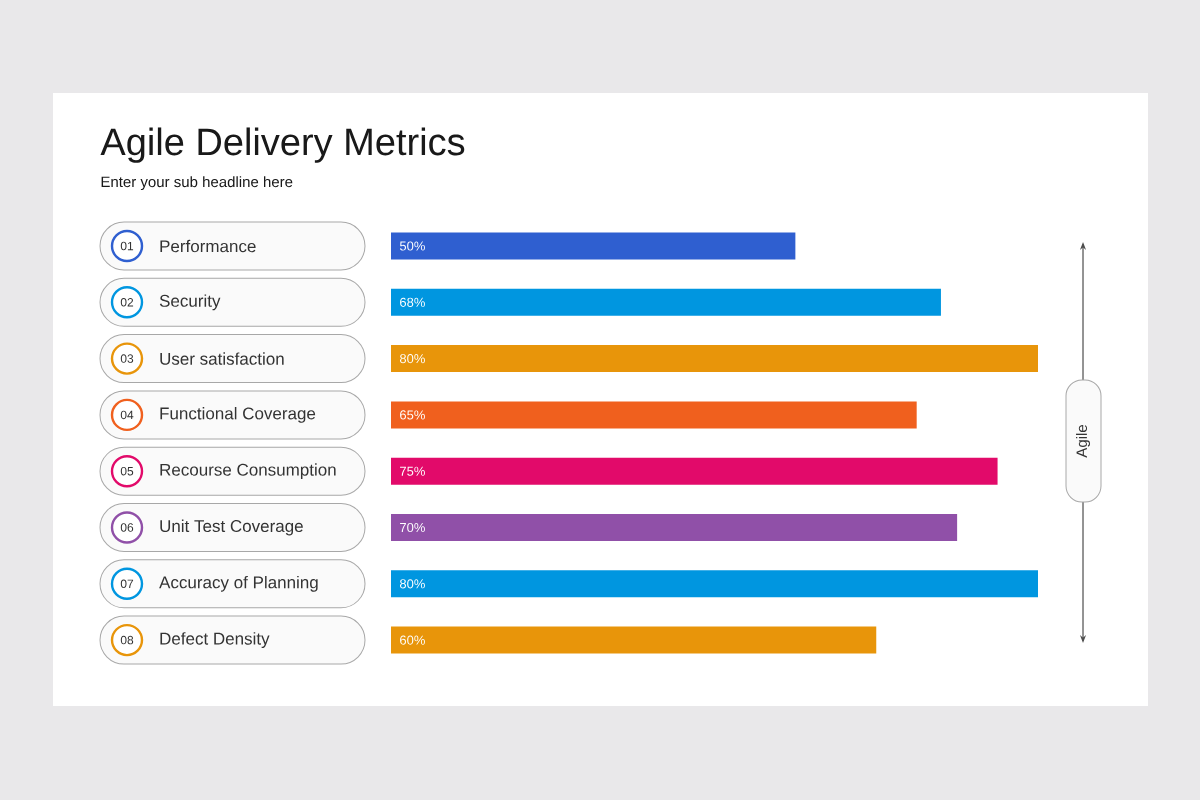 The image size is (1200, 800). Describe the element at coordinates (222, 358) in the screenshot. I see `y-tick-label: User satisfaction` at that location.